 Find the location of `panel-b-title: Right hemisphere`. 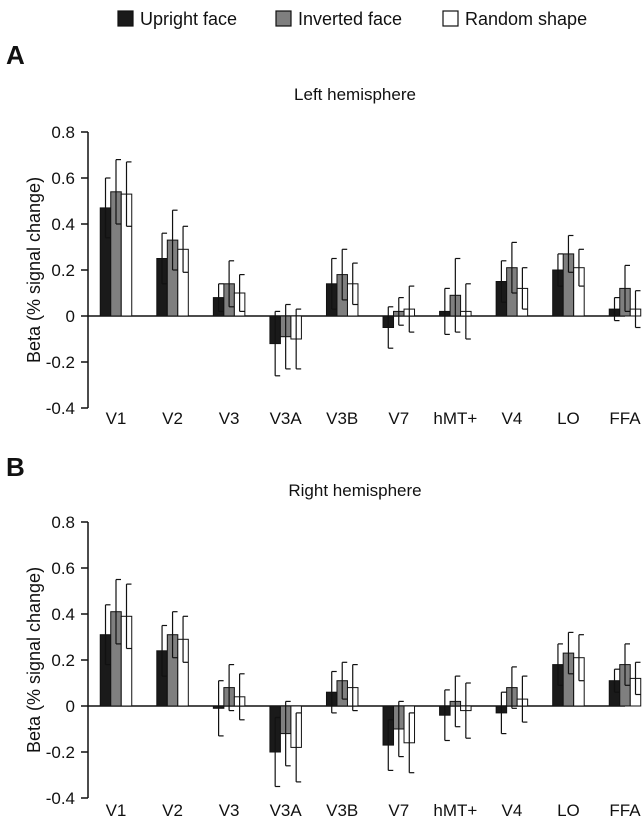

panel-b-title: Right hemisphere is located at coordinates (354, 490).